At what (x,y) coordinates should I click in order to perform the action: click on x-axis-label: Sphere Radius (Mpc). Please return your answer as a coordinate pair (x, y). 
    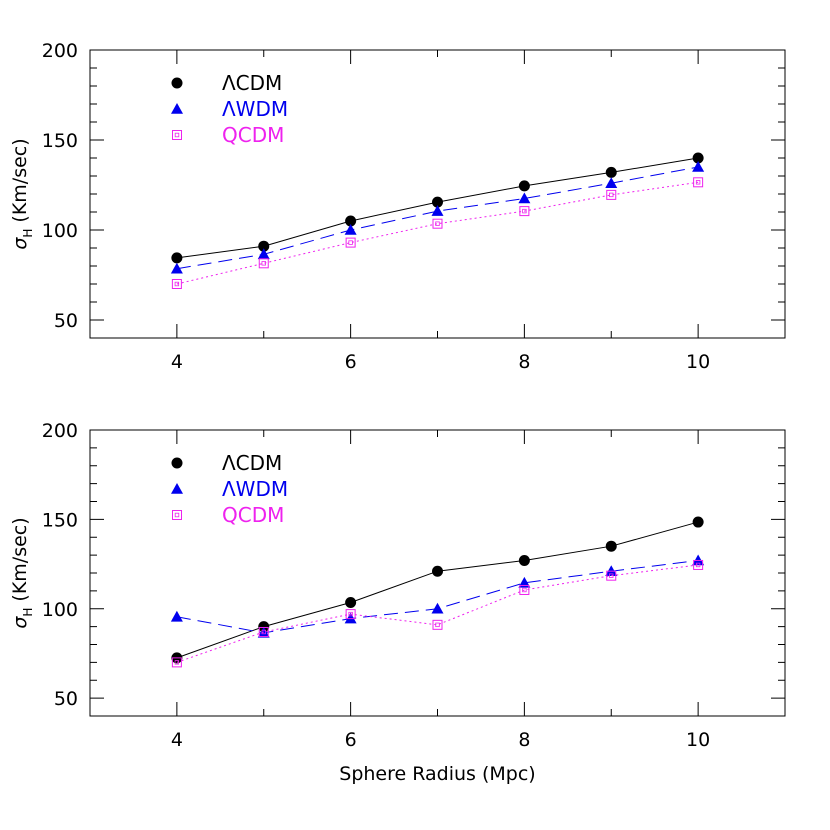
    Looking at the image, I should click on (437, 774).